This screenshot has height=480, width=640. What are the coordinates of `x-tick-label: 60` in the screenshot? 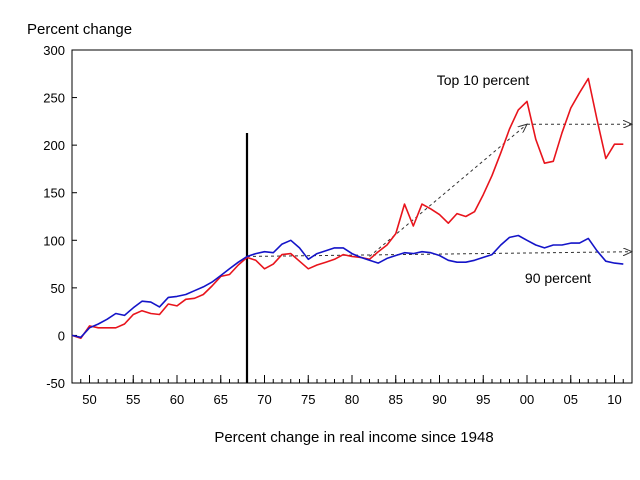 It's located at (177, 399).